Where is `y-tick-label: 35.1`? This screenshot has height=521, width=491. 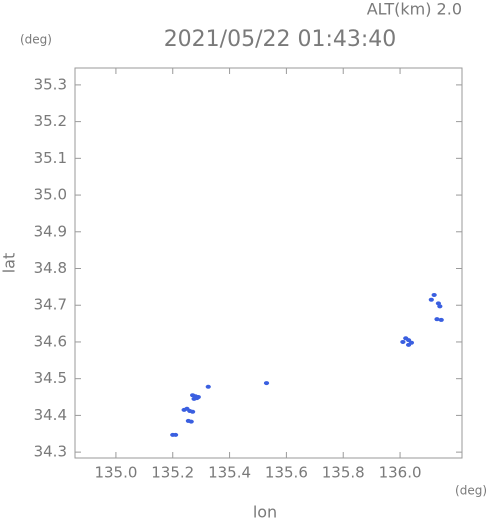
y-tick-label: 35.1 is located at coordinates (50, 158).